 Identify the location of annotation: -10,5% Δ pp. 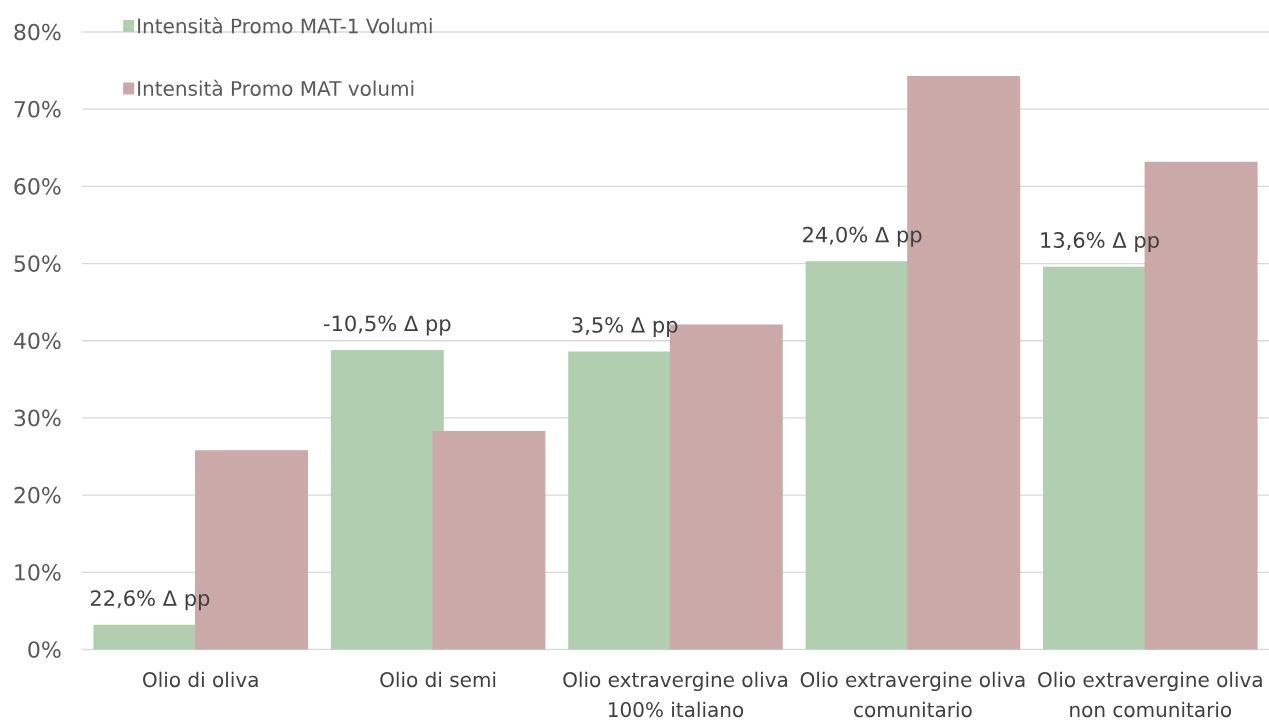
(387, 325).